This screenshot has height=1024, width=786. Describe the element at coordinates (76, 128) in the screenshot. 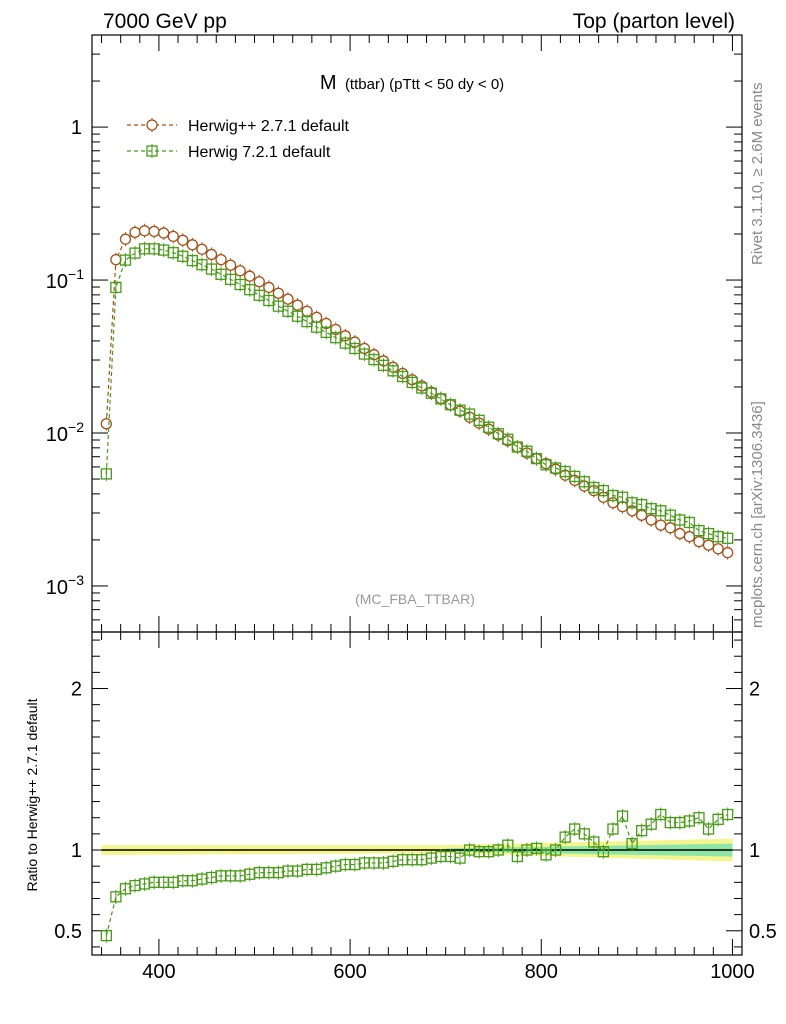

I see `main-ytick-label: 1` at that location.